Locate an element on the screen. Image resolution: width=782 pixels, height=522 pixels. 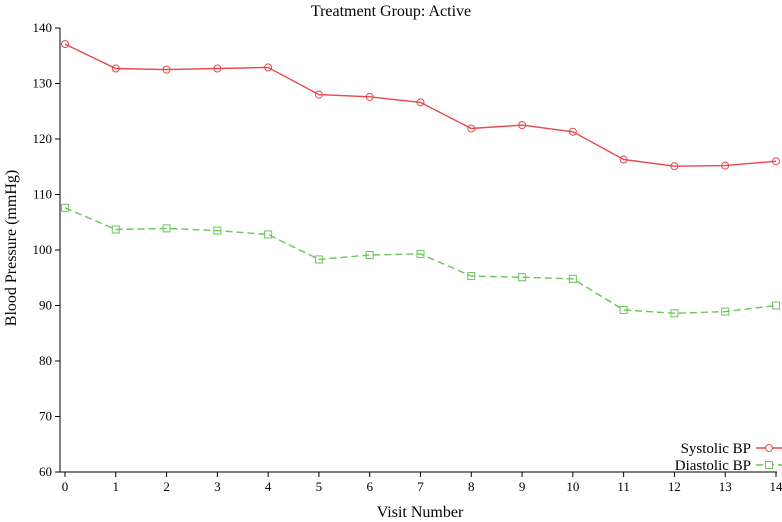
x-tick-label: 14 is located at coordinates (776, 486).